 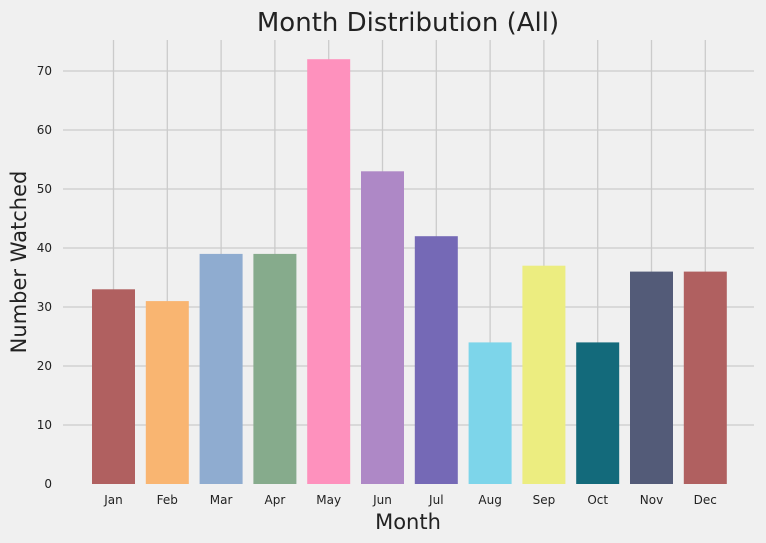 I want to click on bar-feb, so click(x=167, y=392).